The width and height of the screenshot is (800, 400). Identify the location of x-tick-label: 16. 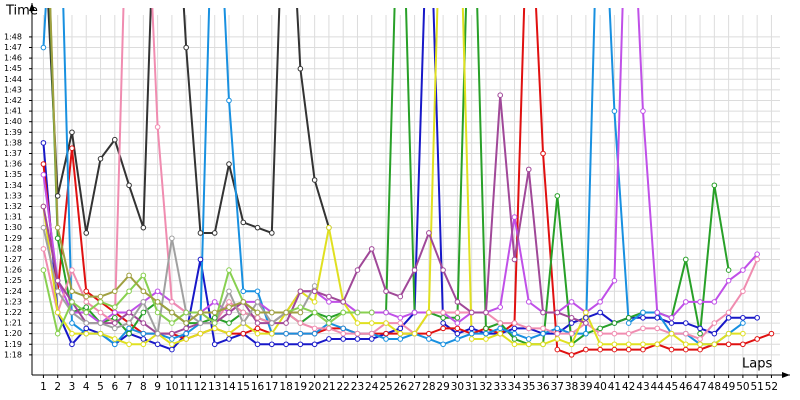
(258, 387).